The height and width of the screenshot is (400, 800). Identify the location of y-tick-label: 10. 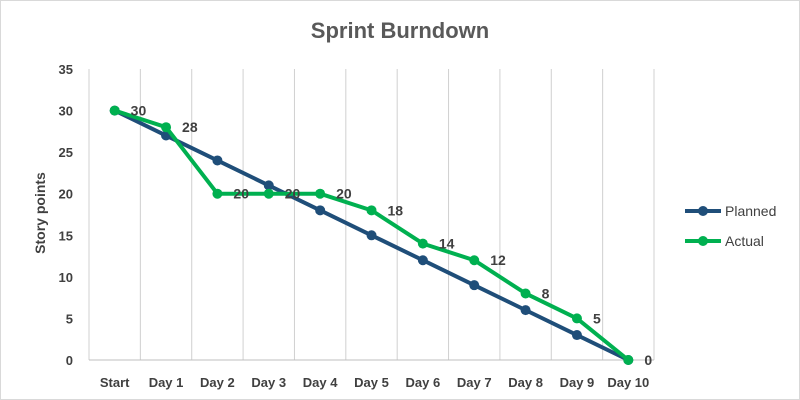
(66, 277).